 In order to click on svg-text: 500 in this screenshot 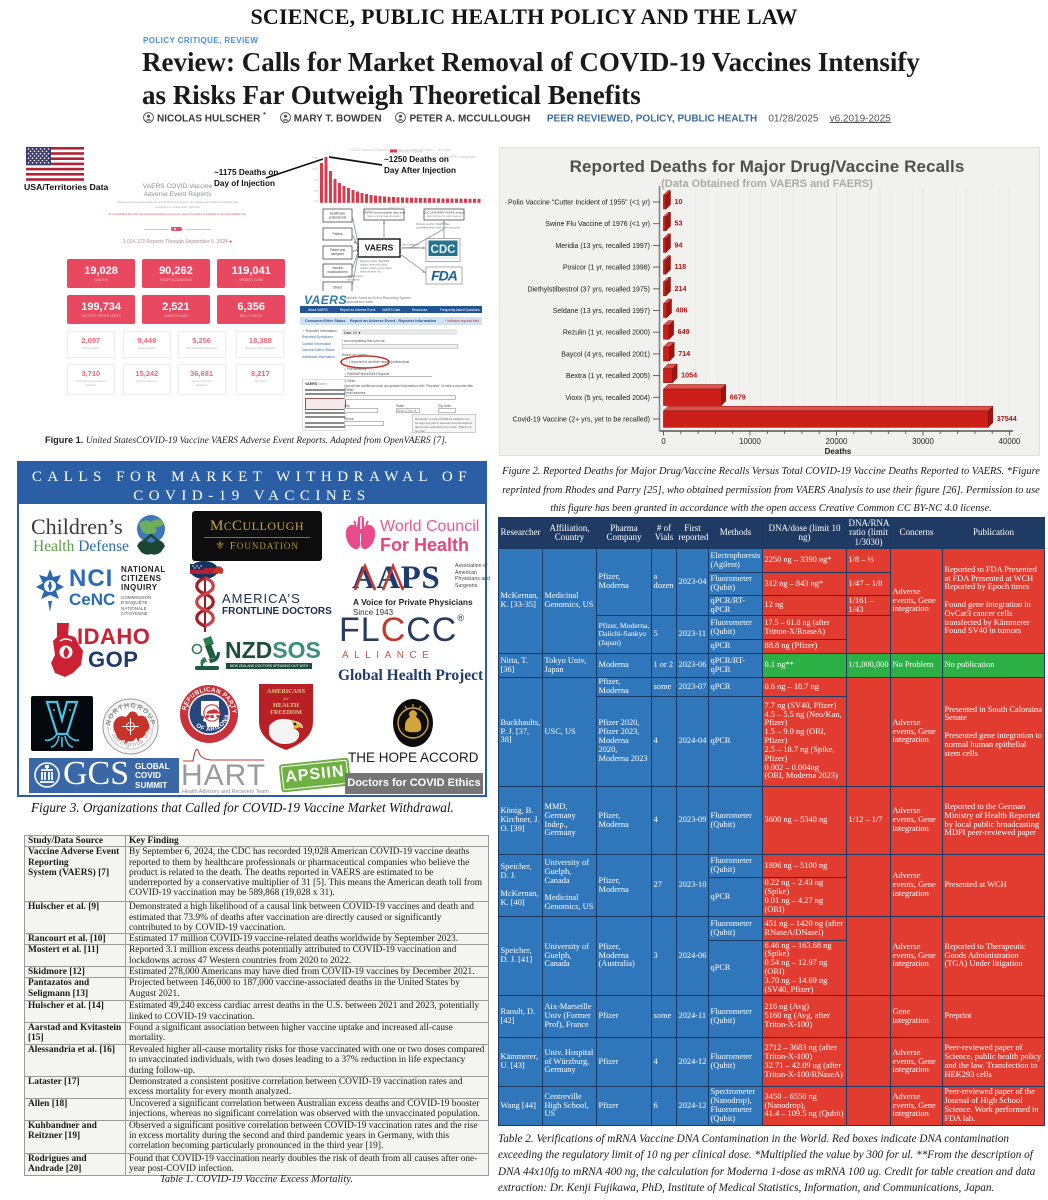, I will do `click(316, 191)`.